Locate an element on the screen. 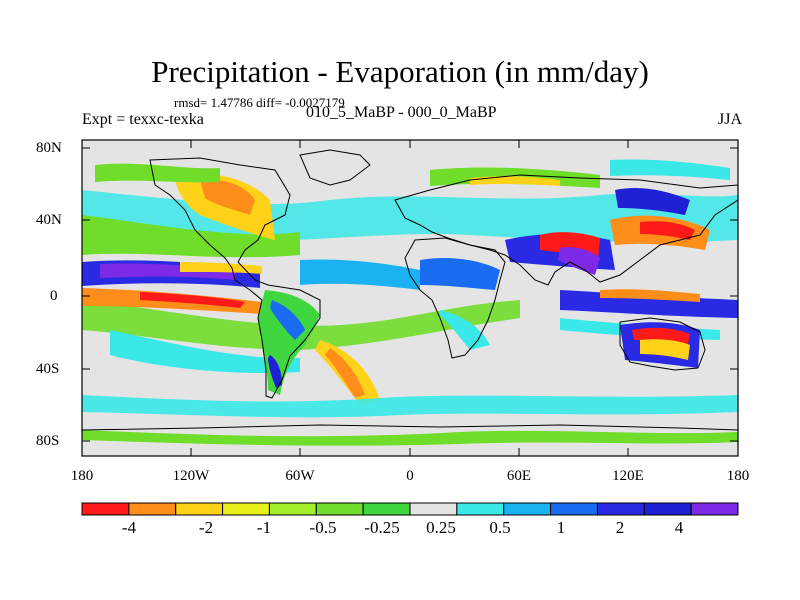 This screenshot has height=600, width=800. x-tick-label: 60E is located at coordinates (519, 476).